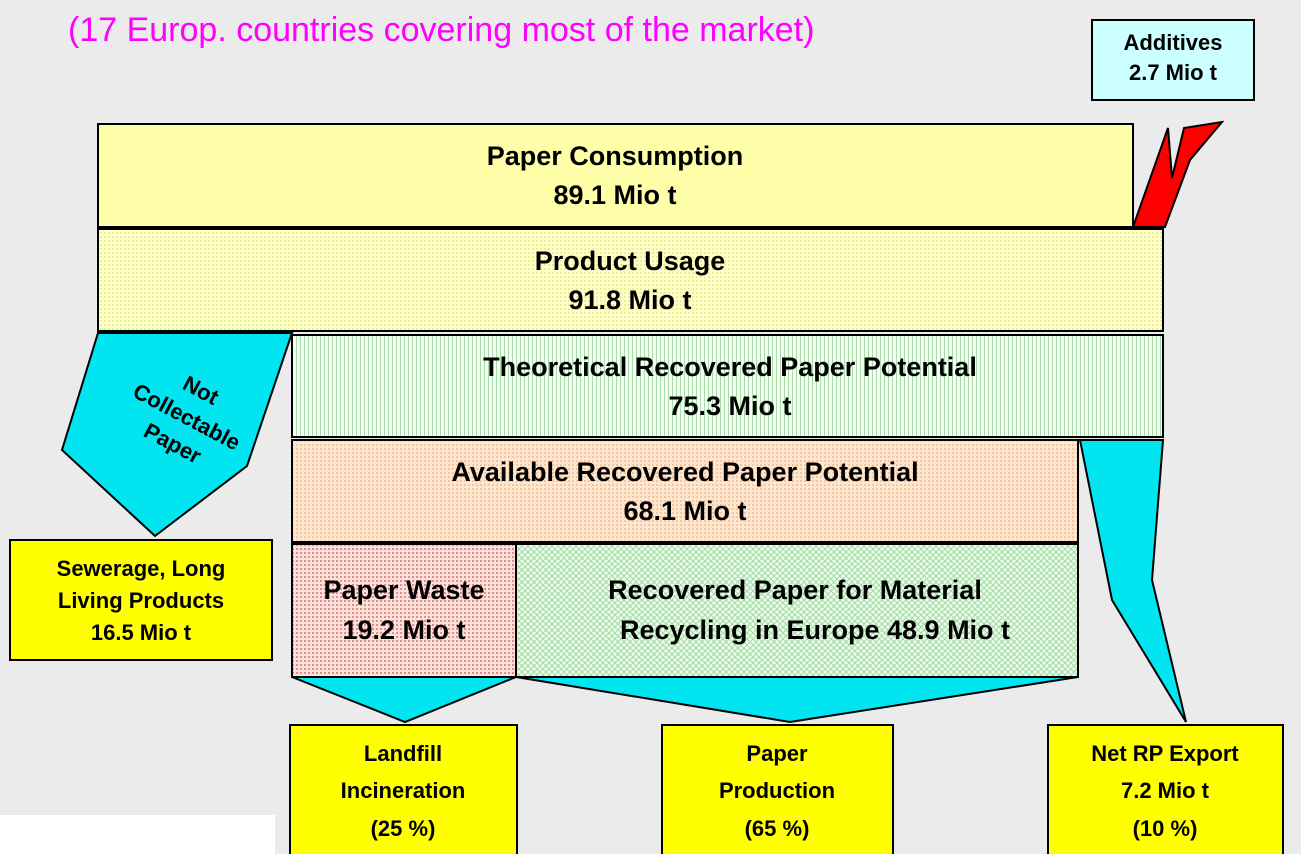 This screenshot has width=1301, height=854. What do you see at coordinates (777, 753) in the screenshot?
I see `label: Paper` at bounding box center [777, 753].